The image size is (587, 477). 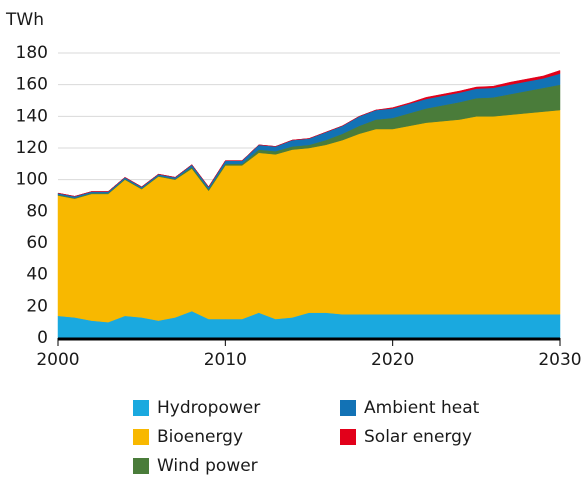 What do you see at coordinates (32, 53) in the screenshot?
I see `y-tick-label: 180` at bounding box center [32, 53].